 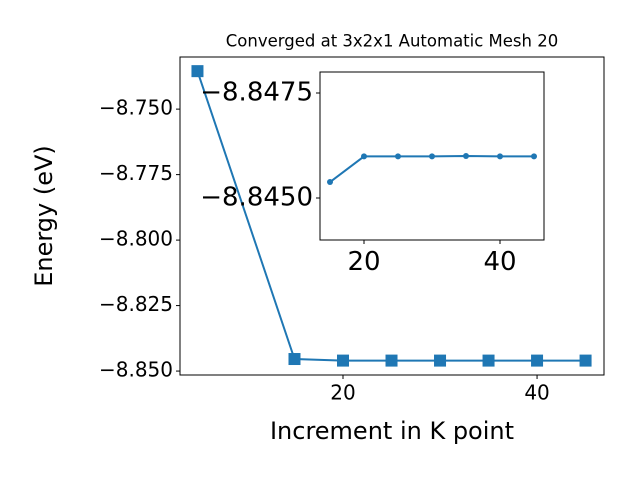 I want to click on y-tick-label: −8.775, so click(x=136, y=173).